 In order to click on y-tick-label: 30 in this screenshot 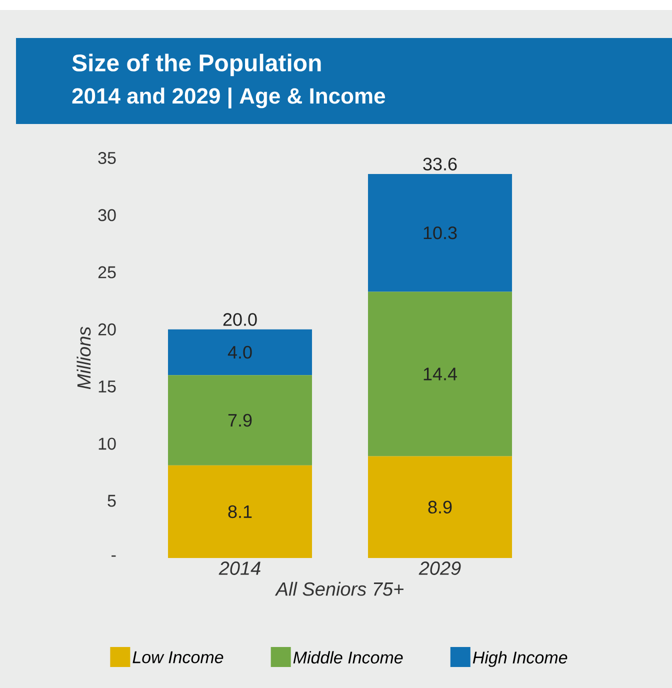, I will do `click(107, 215)`.